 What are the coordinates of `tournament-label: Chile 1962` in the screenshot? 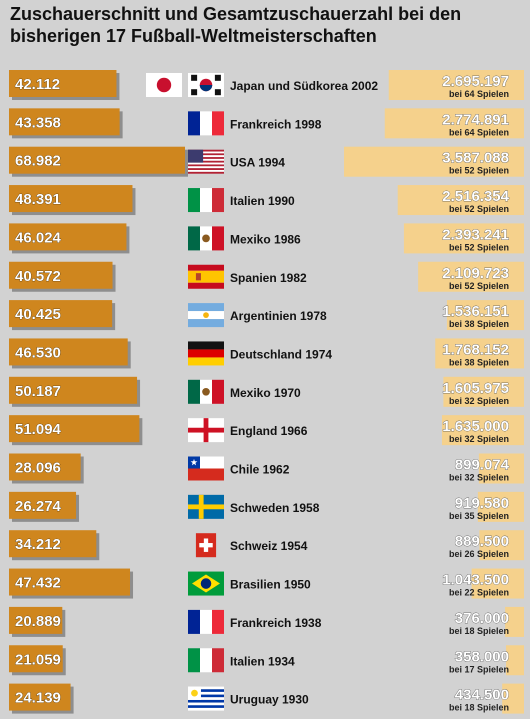 It's located at (260, 470).